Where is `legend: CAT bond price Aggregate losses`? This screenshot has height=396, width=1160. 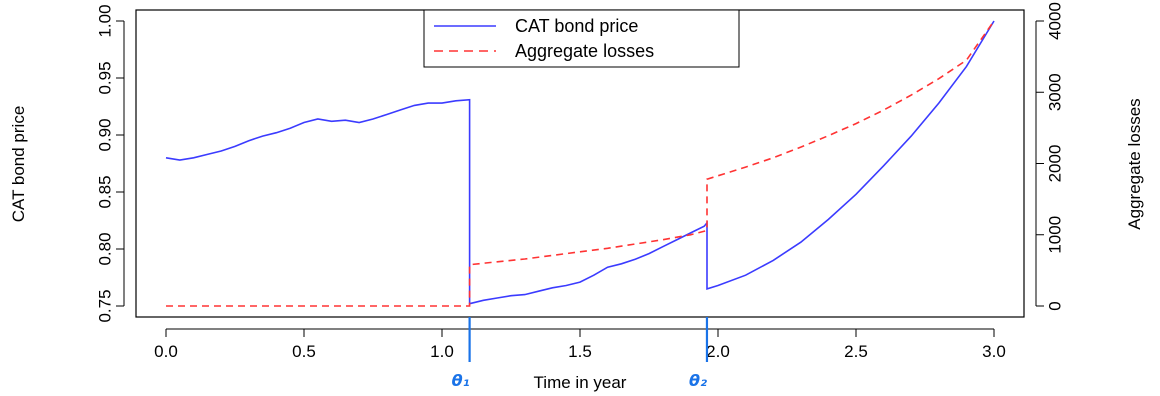 legend: CAT bond price Aggregate losses is located at coordinates (581, 38).